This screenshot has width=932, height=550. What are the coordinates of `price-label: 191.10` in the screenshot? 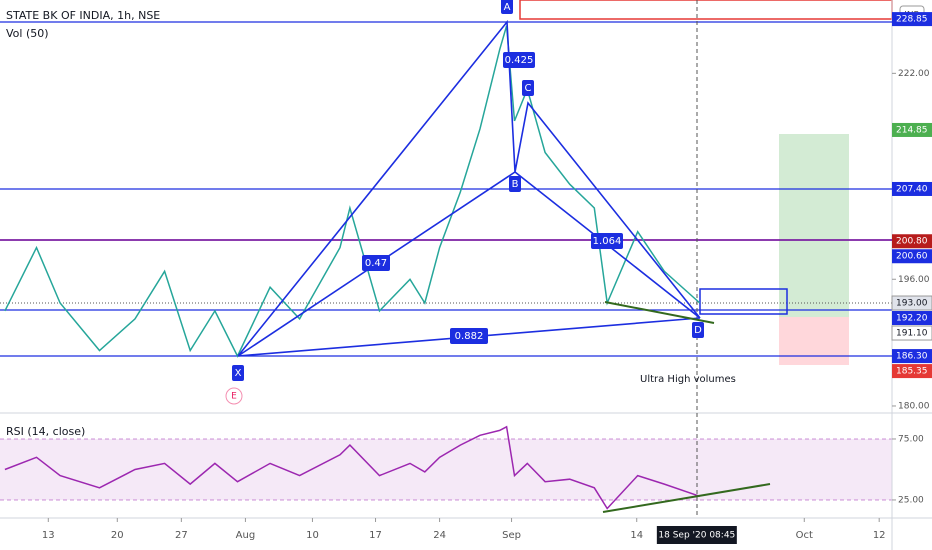 It's located at (912, 334).